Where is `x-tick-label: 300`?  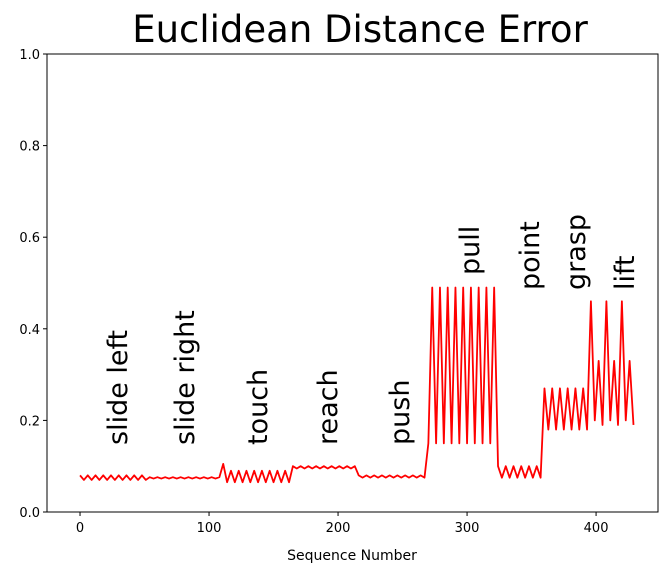 x-tick-label: 300 is located at coordinates (467, 528).